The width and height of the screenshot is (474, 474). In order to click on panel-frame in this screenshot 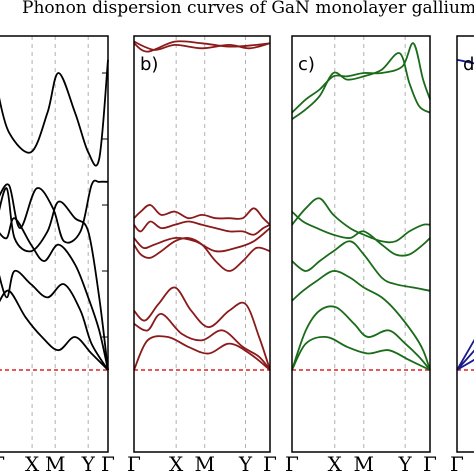, I will do `click(465, 244)`.